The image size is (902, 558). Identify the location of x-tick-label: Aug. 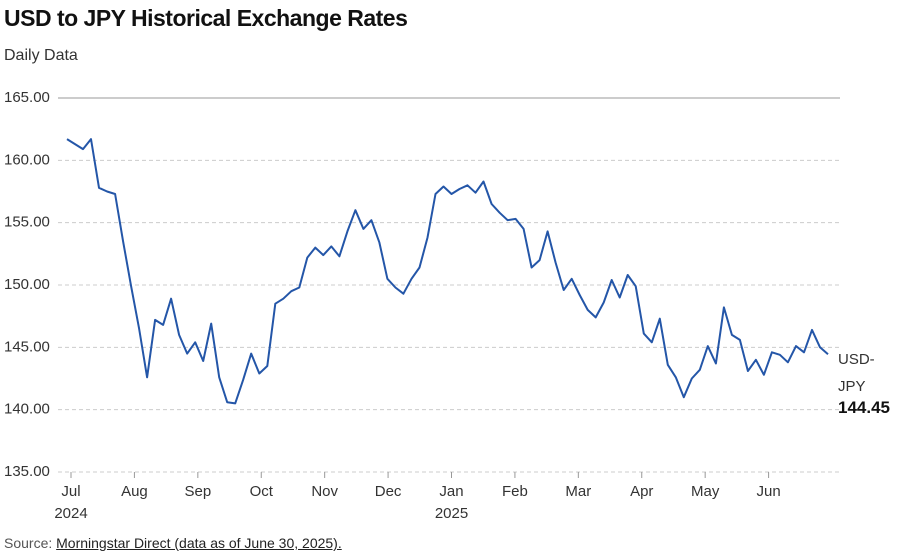
(134, 491).